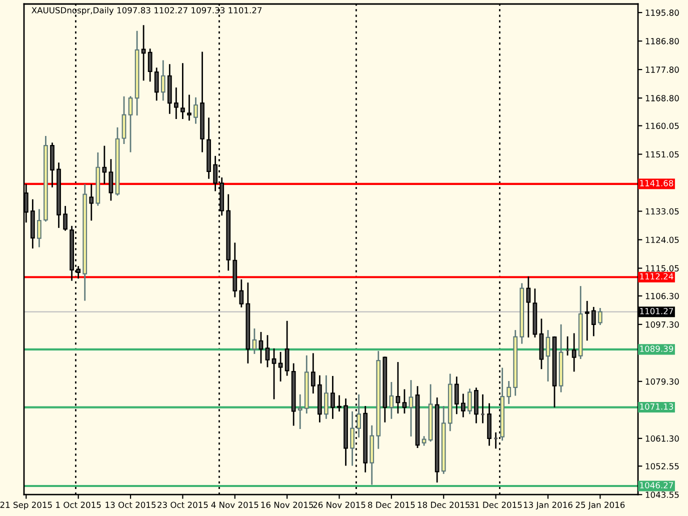 The width and height of the screenshot is (688, 516). Describe the element at coordinates (662, 324) in the screenshot. I see `y-tick-label: 1097.30` at that location.